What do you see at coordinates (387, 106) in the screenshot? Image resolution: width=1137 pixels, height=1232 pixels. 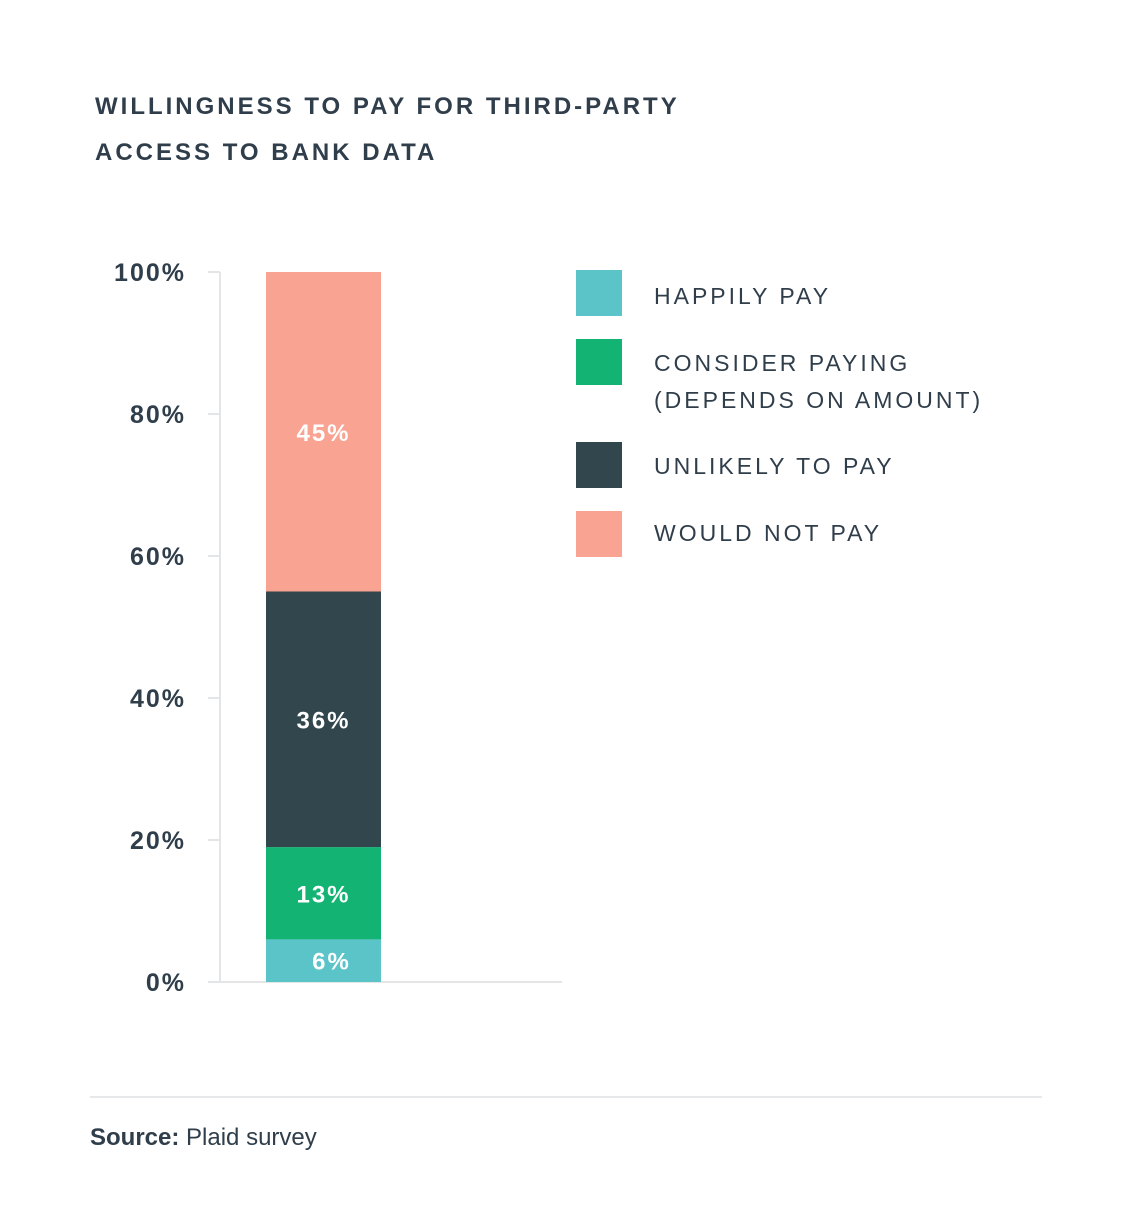 I see `chart-title-line-1: WILLINGNESS TO PAY FOR THIRD-PARTY` at bounding box center [387, 106].